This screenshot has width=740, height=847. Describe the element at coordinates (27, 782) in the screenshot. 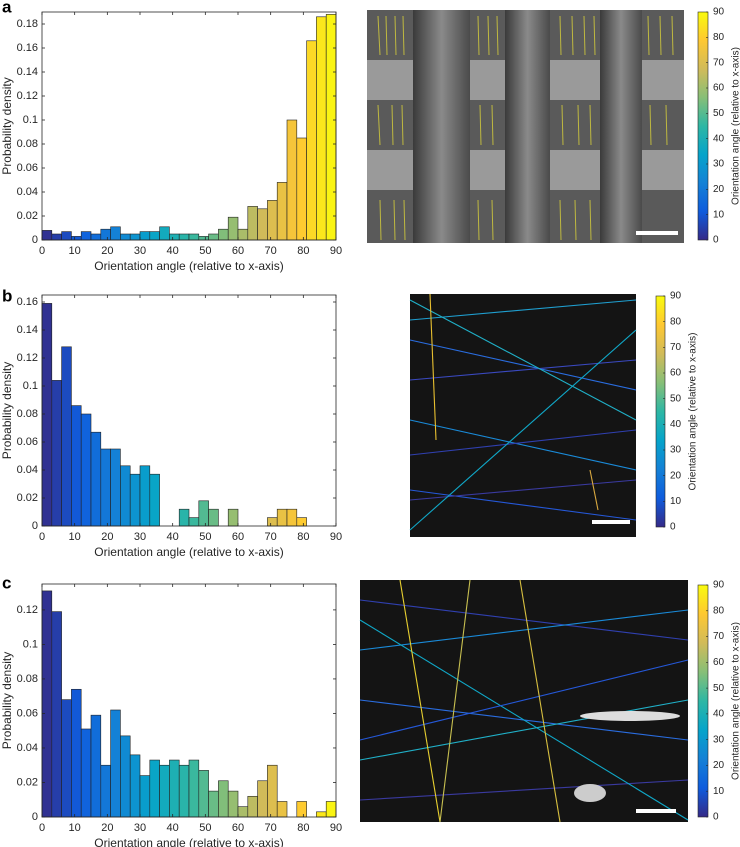

I see `y-tick-label: 0.02` at that location.